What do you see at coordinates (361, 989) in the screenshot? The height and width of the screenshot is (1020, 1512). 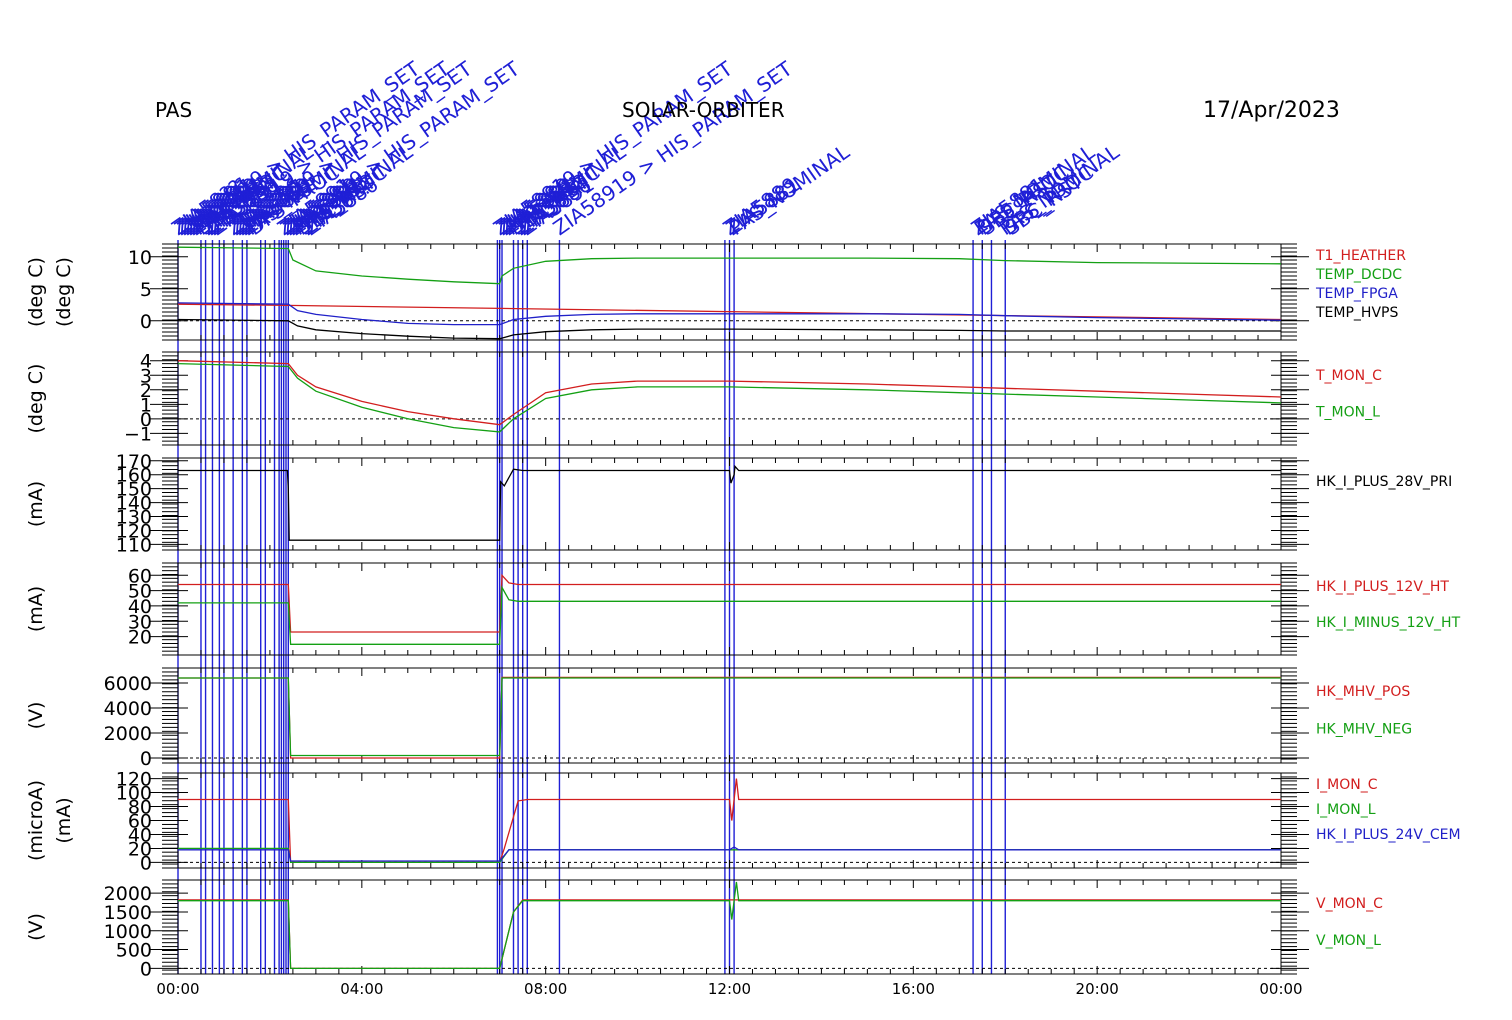 I see `x-tick-label: 04:00` at bounding box center [361, 989].